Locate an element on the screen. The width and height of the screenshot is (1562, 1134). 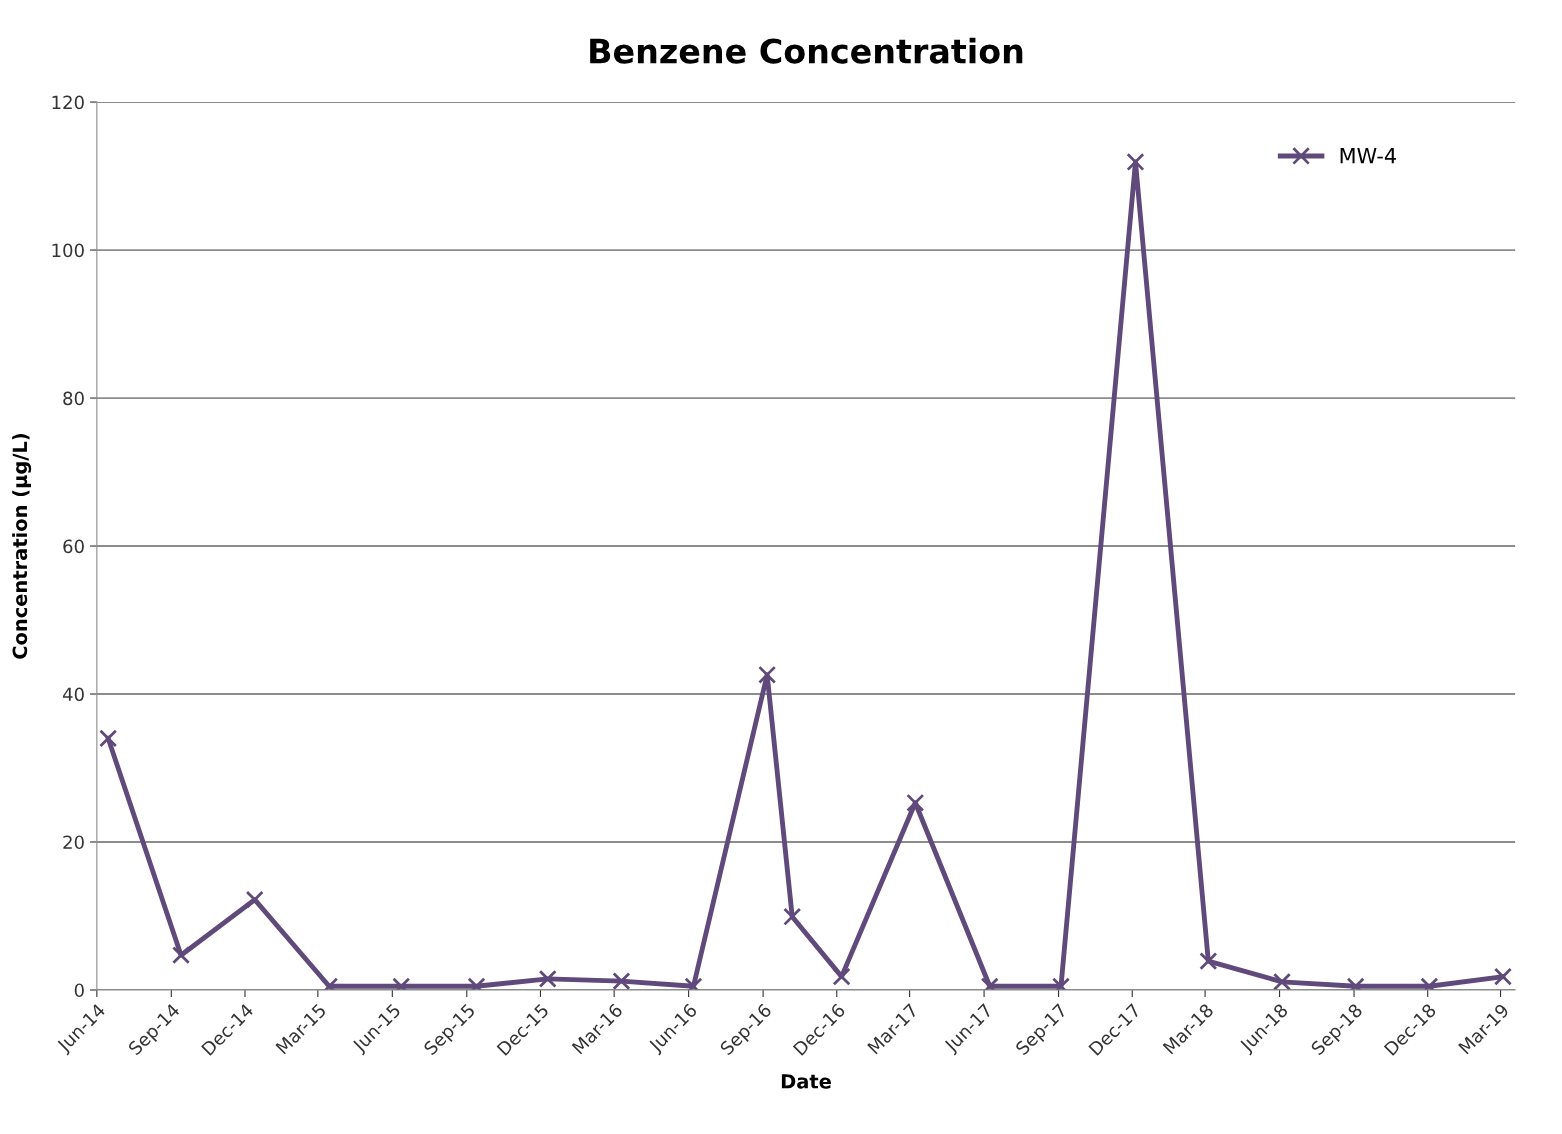
y-tick-label: 60 is located at coordinates (73, 546).